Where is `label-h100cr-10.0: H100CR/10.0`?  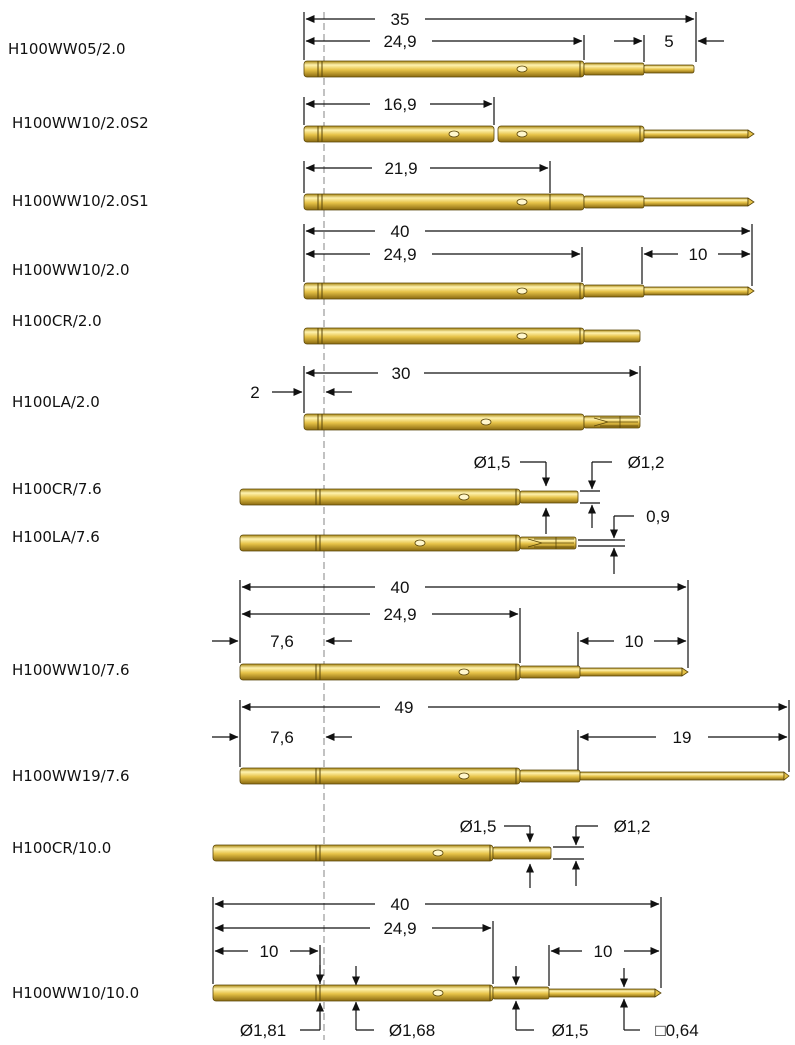
label-h100cr-10.0: H100CR/10.0 is located at coordinates (61, 848).